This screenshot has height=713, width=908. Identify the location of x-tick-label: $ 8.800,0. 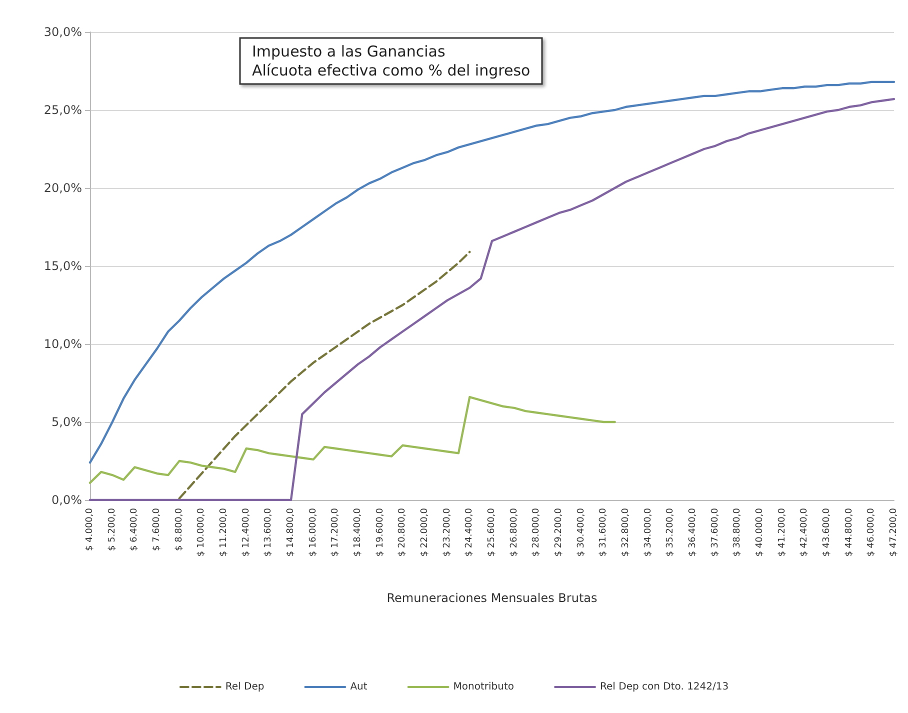
(179, 529).